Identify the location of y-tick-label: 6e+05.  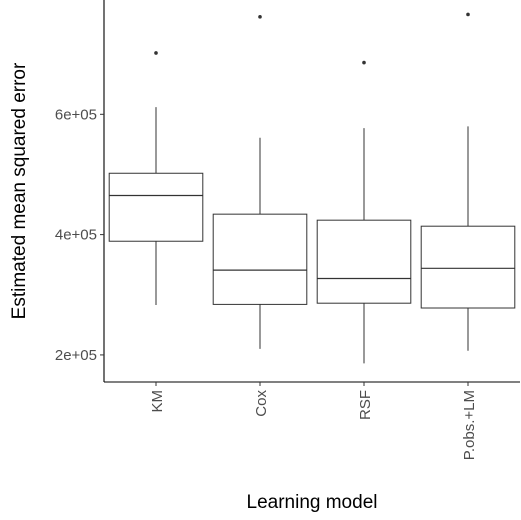
(76, 114).